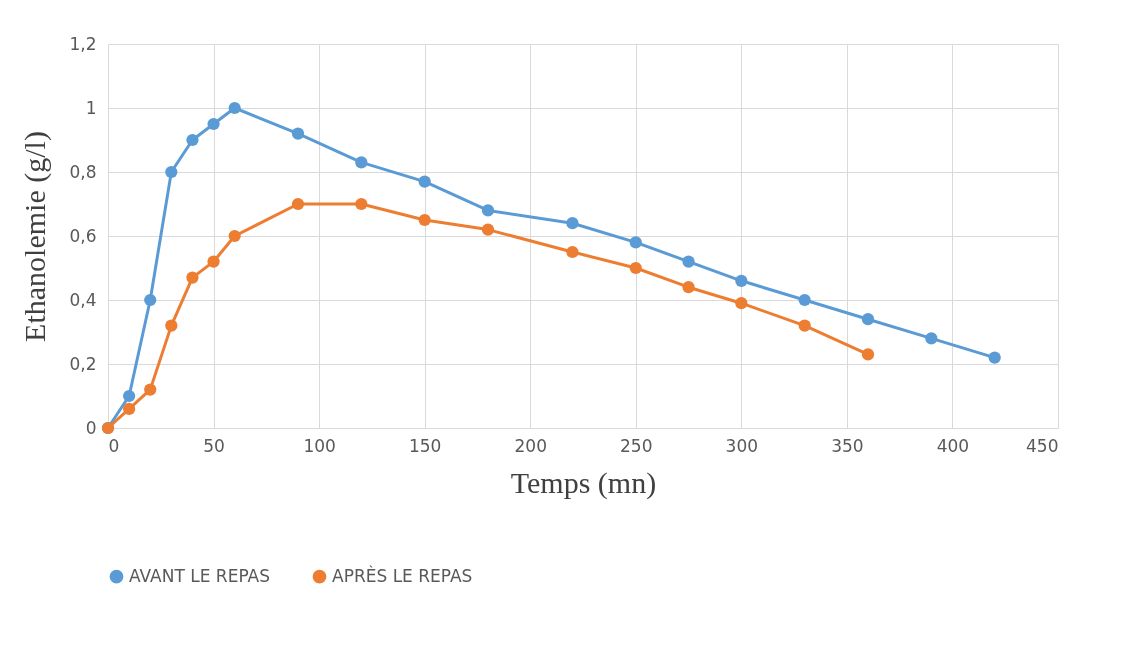 Image resolution: width=1146 pixels, height=653 pixels. I want to click on x-tick-label: 100, so click(319, 445).